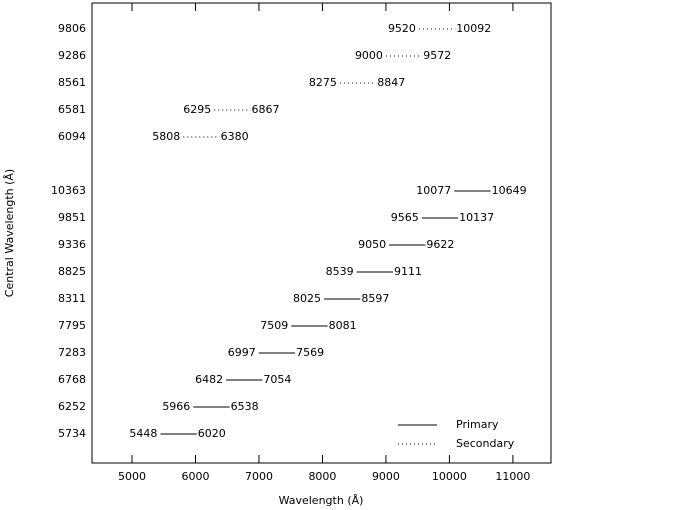 The height and width of the screenshot is (510, 690). Describe the element at coordinates (242, 352) in the screenshot. I see `low-label: 6997` at that location.